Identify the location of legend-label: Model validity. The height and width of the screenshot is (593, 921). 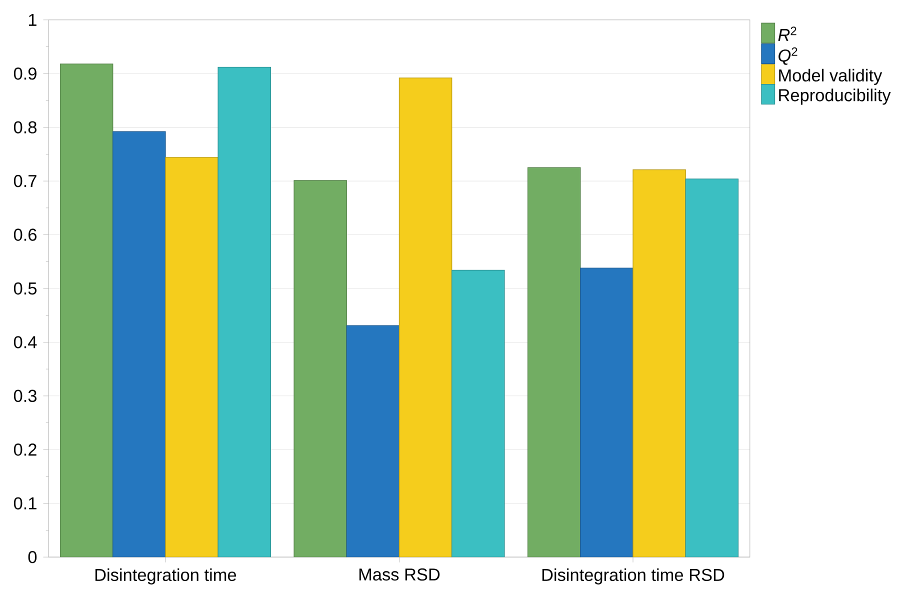
(830, 76).